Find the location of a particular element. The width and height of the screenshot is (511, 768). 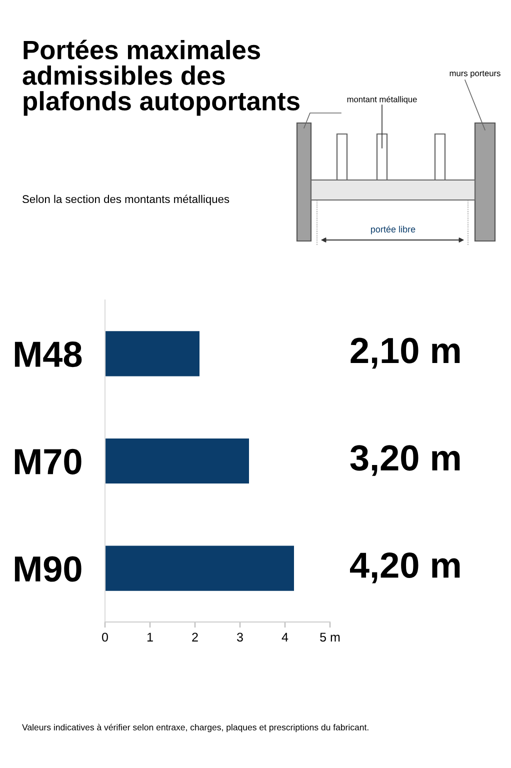

x-tick-label: 3 is located at coordinates (240, 637).